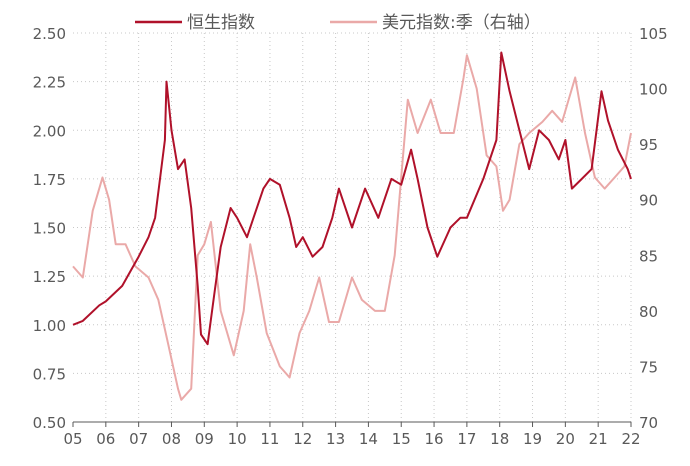 This screenshot has height=466, width=690. What do you see at coordinates (49, 131) in the screenshot?
I see `left-tick-label: 2.00` at bounding box center [49, 131].